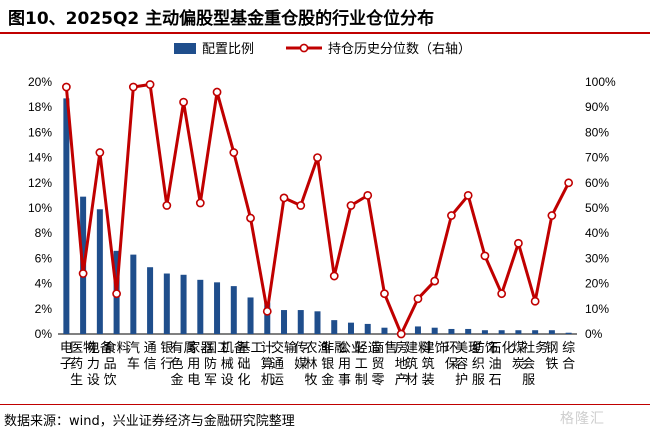 This screenshot has height=434, width=650. Describe the element at coordinates (89, 348) in the screenshot. I see `category-char: 物` at that location.